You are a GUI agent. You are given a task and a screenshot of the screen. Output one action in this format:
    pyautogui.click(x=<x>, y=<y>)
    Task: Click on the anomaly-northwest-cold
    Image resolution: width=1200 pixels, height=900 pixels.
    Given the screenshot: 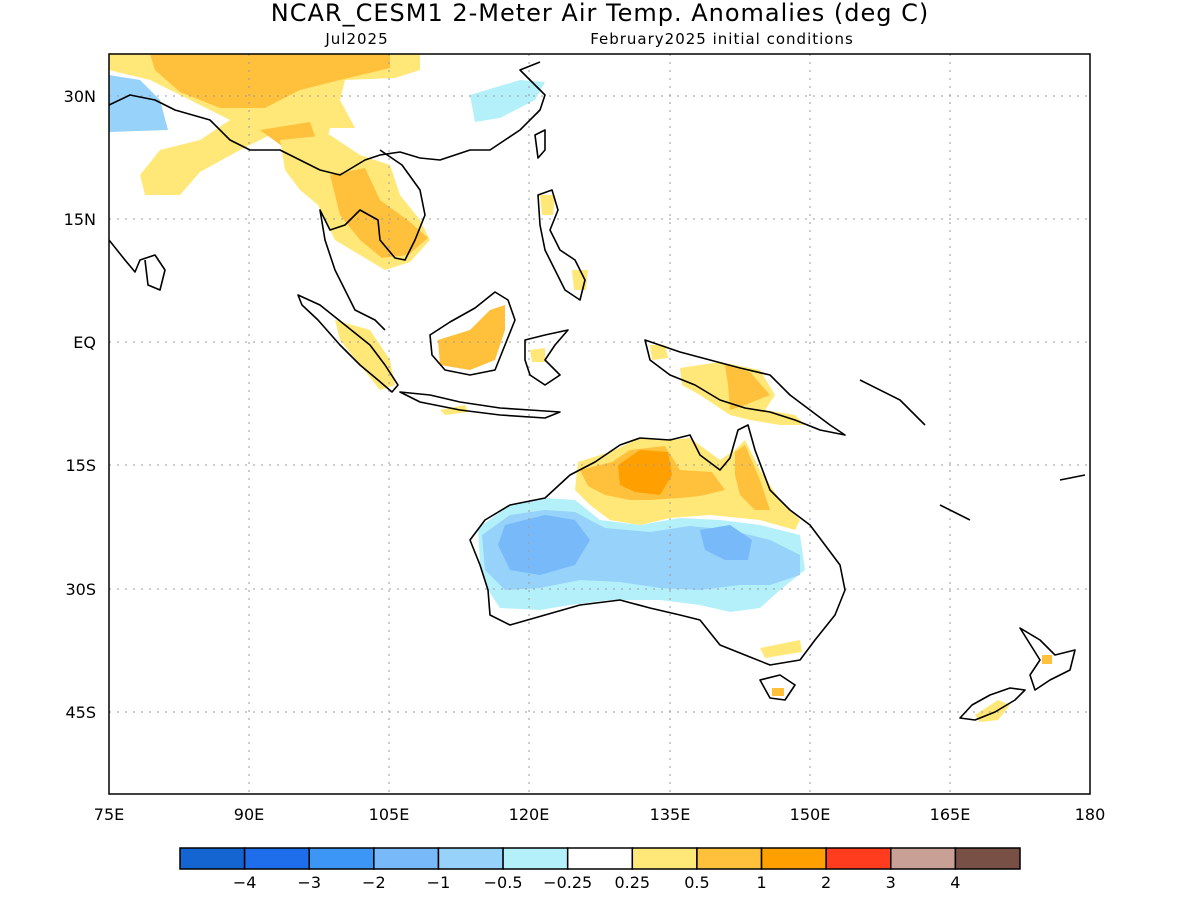 What is the action you would take?
    pyautogui.click(x=138, y=103)
    